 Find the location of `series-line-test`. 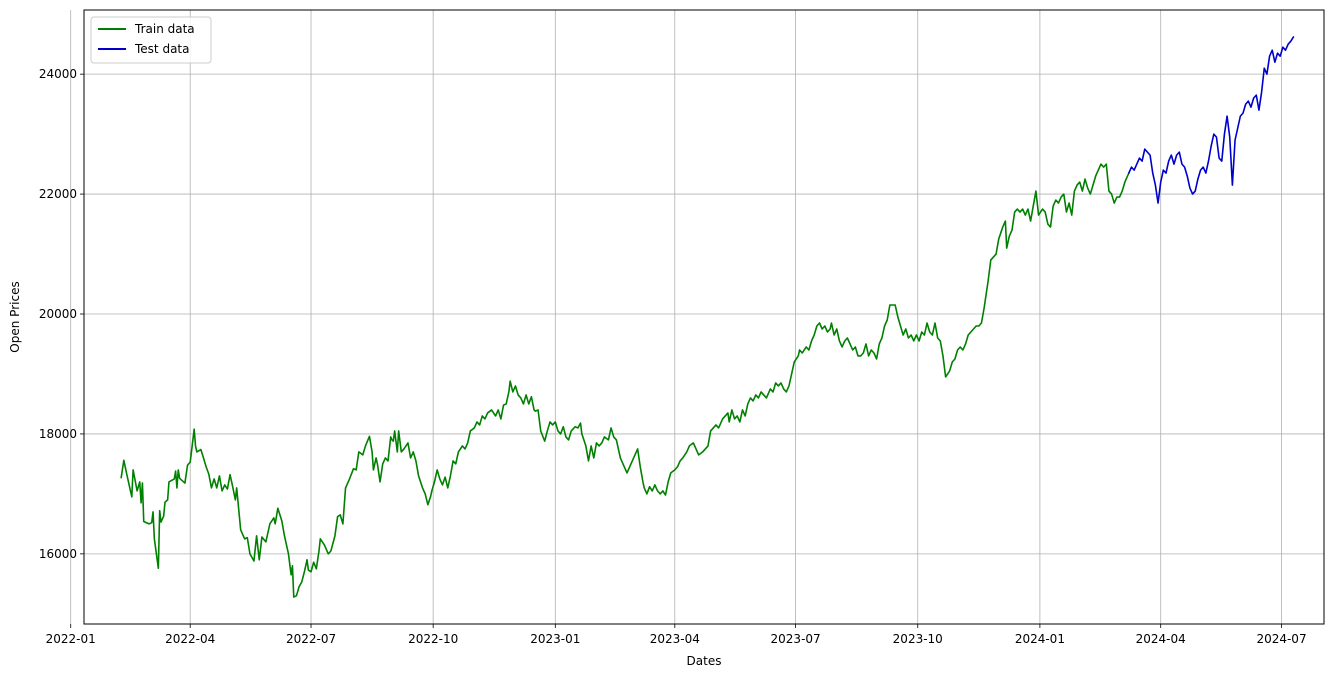

series-line-test is located at coordinates (1211, 120).